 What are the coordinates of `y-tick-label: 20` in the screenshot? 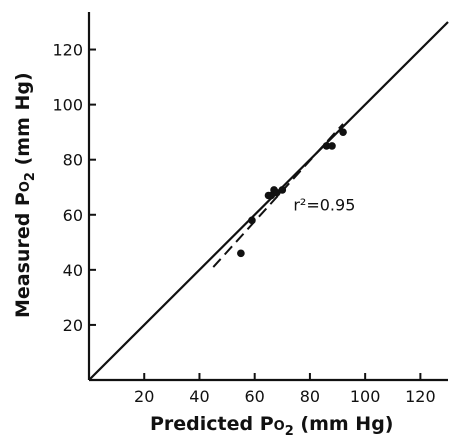 It's located at (73, 325).